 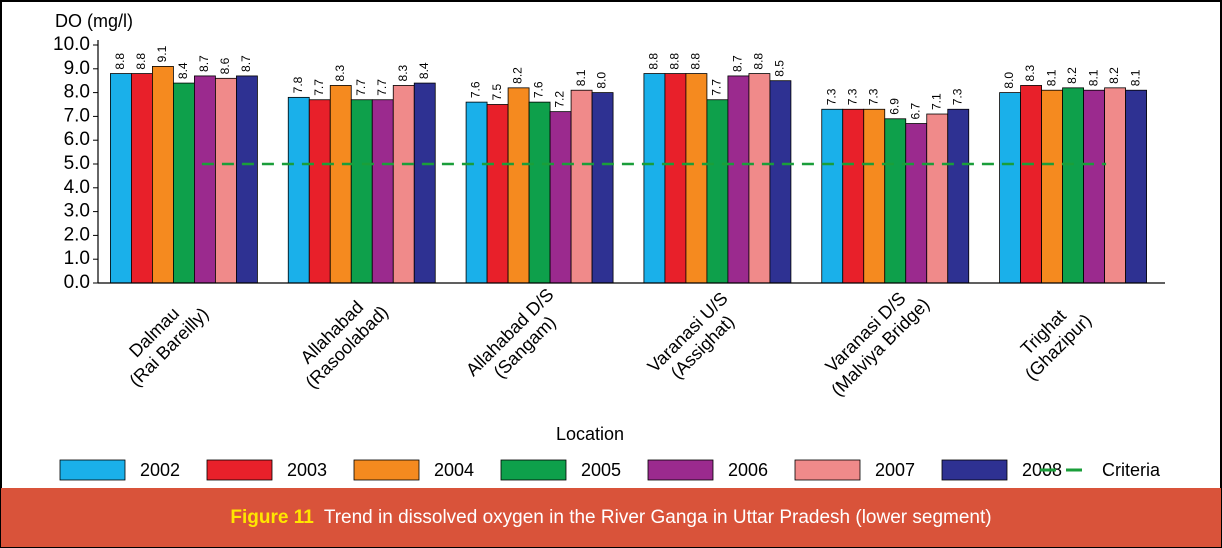 I want to click on value-label: 6.9, so click(x=894, y=106).